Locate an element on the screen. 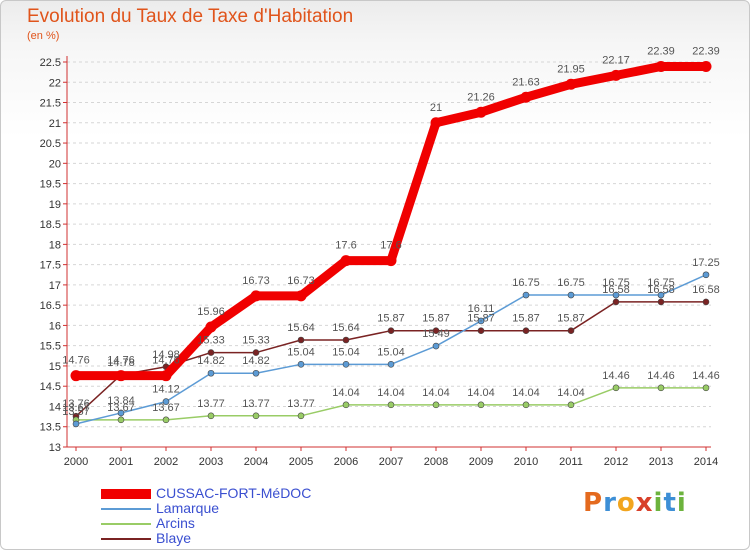  y-tick-label: 20 is located at coordinates (55, 164).